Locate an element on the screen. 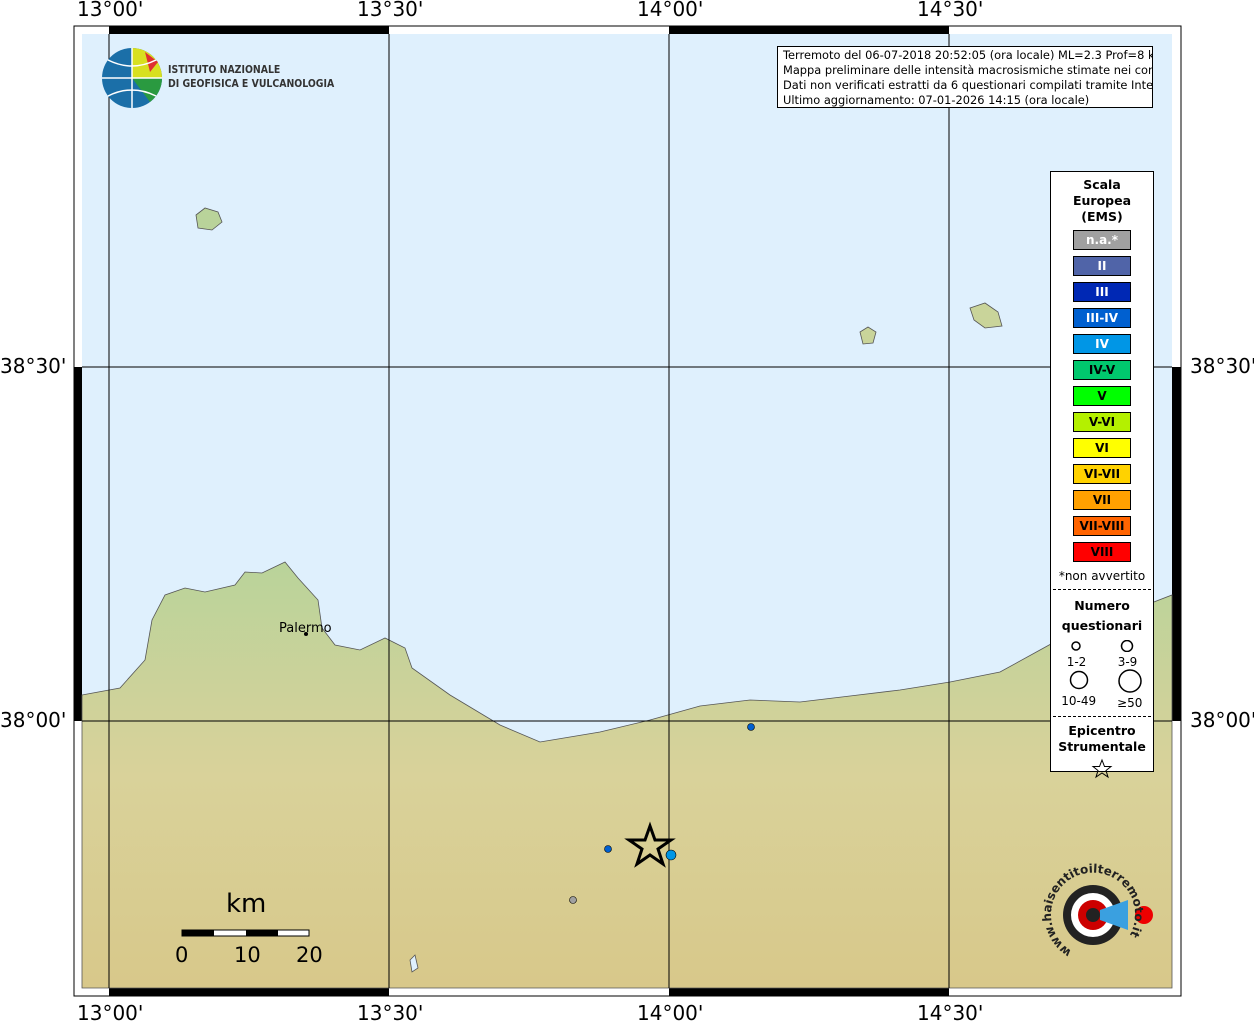  legend-note: *non avvertito is located at coordinates (1102, 576).